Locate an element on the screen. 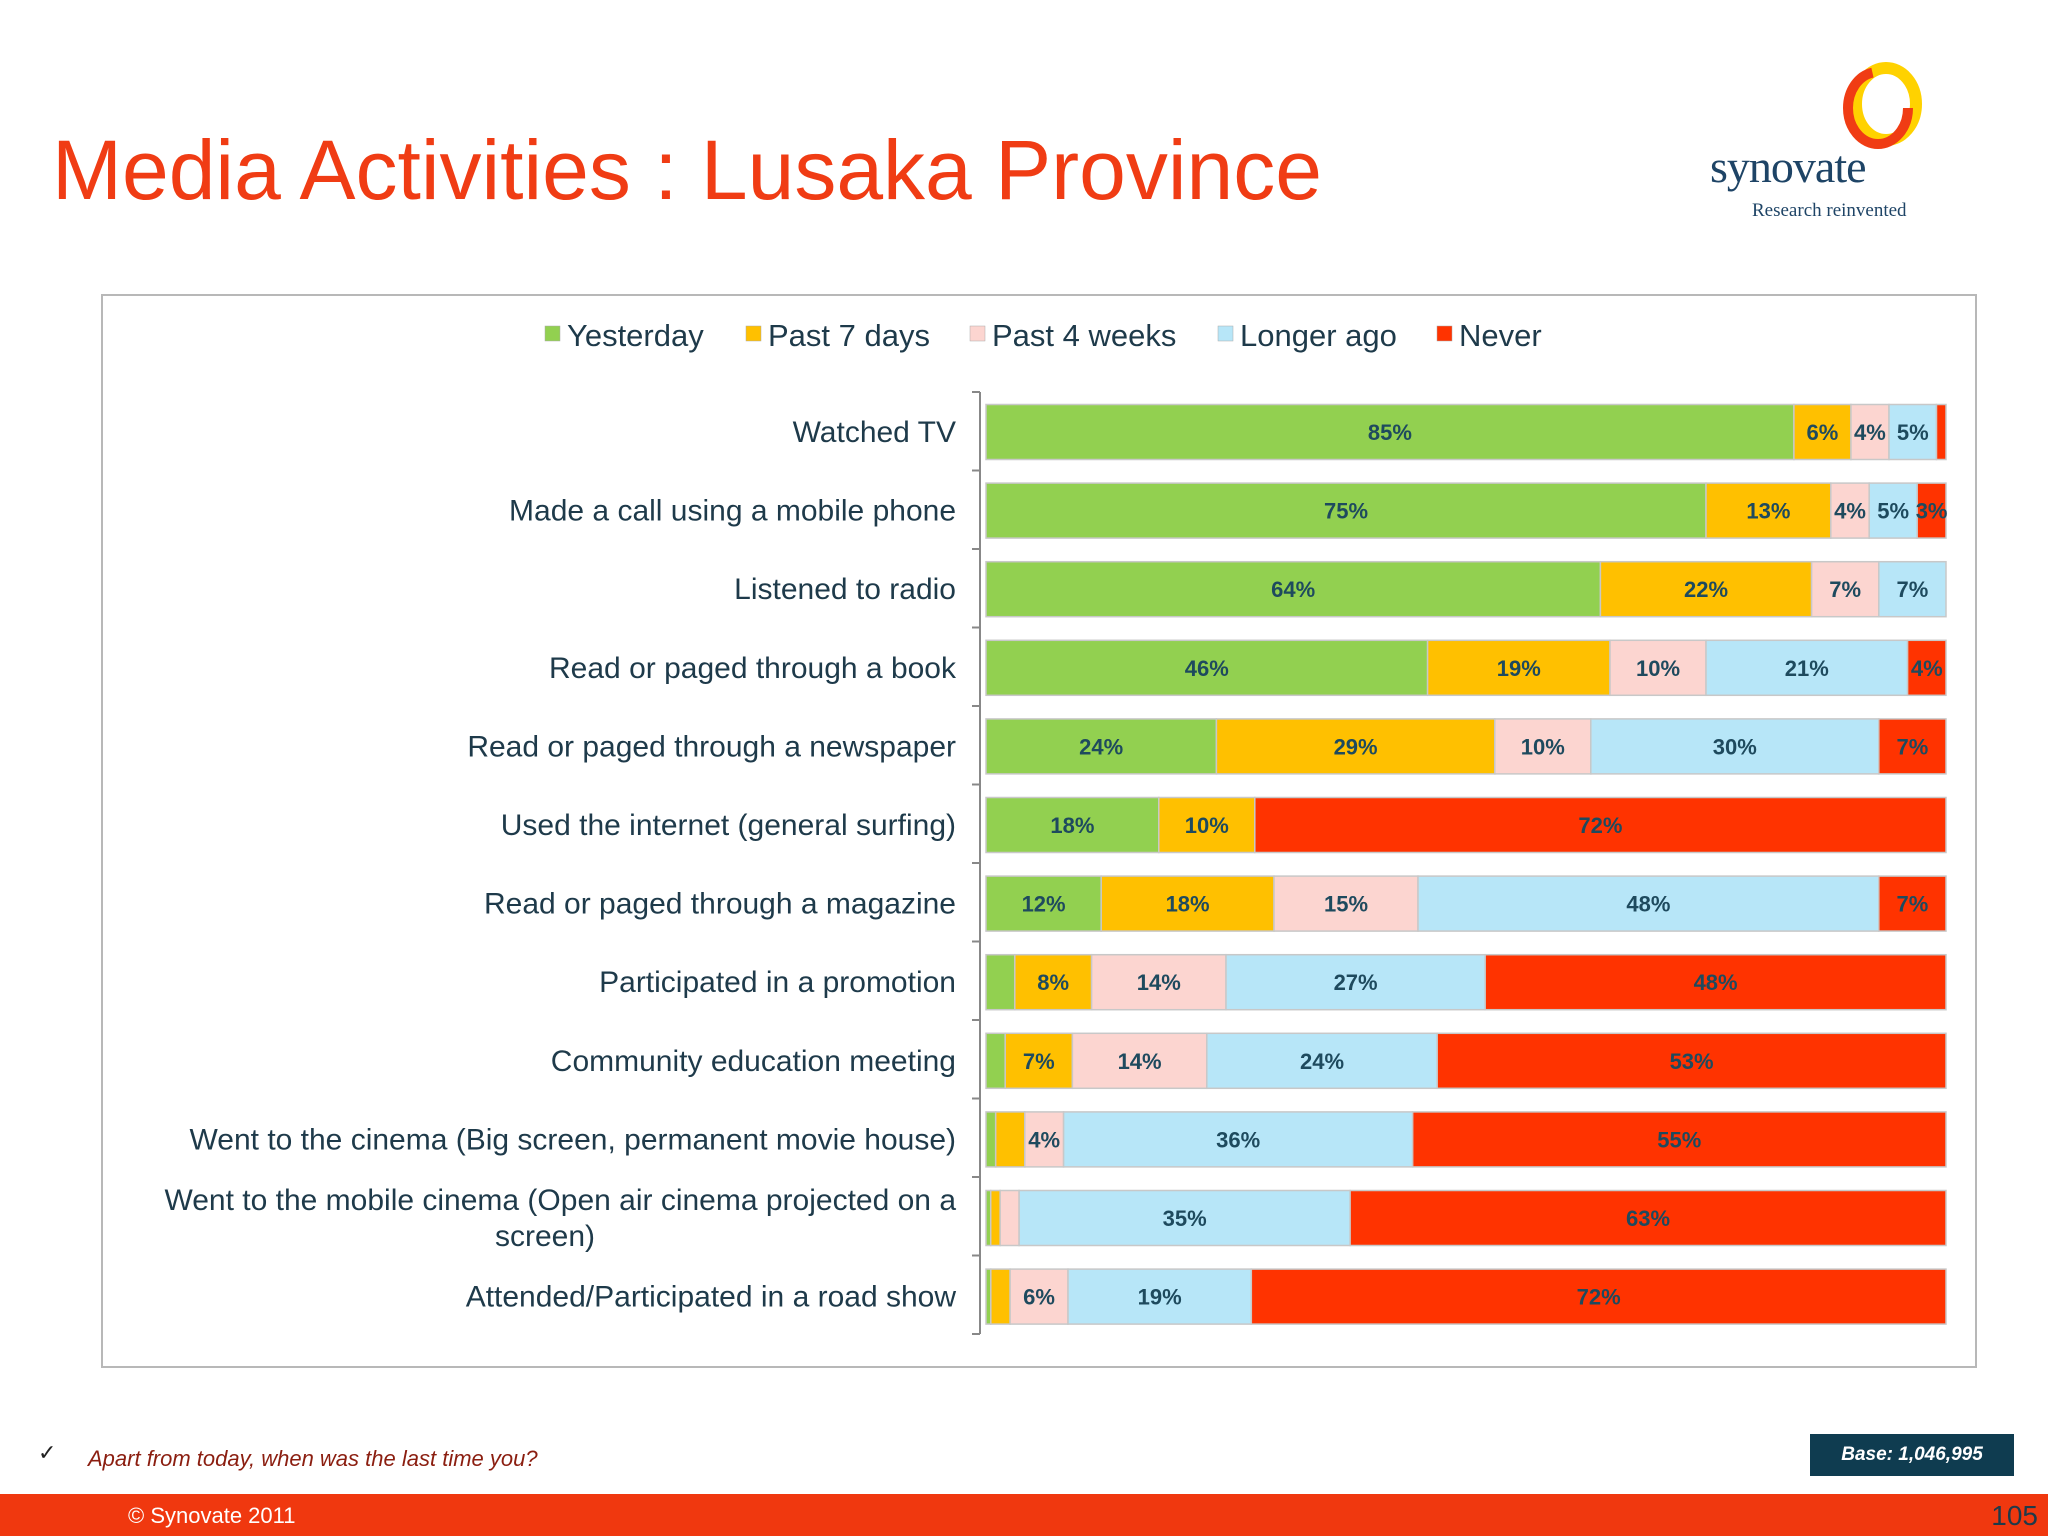 The height and width of the screenshot is (1536, 2048). data-label: 75% is located at coordinates (1346, 511).